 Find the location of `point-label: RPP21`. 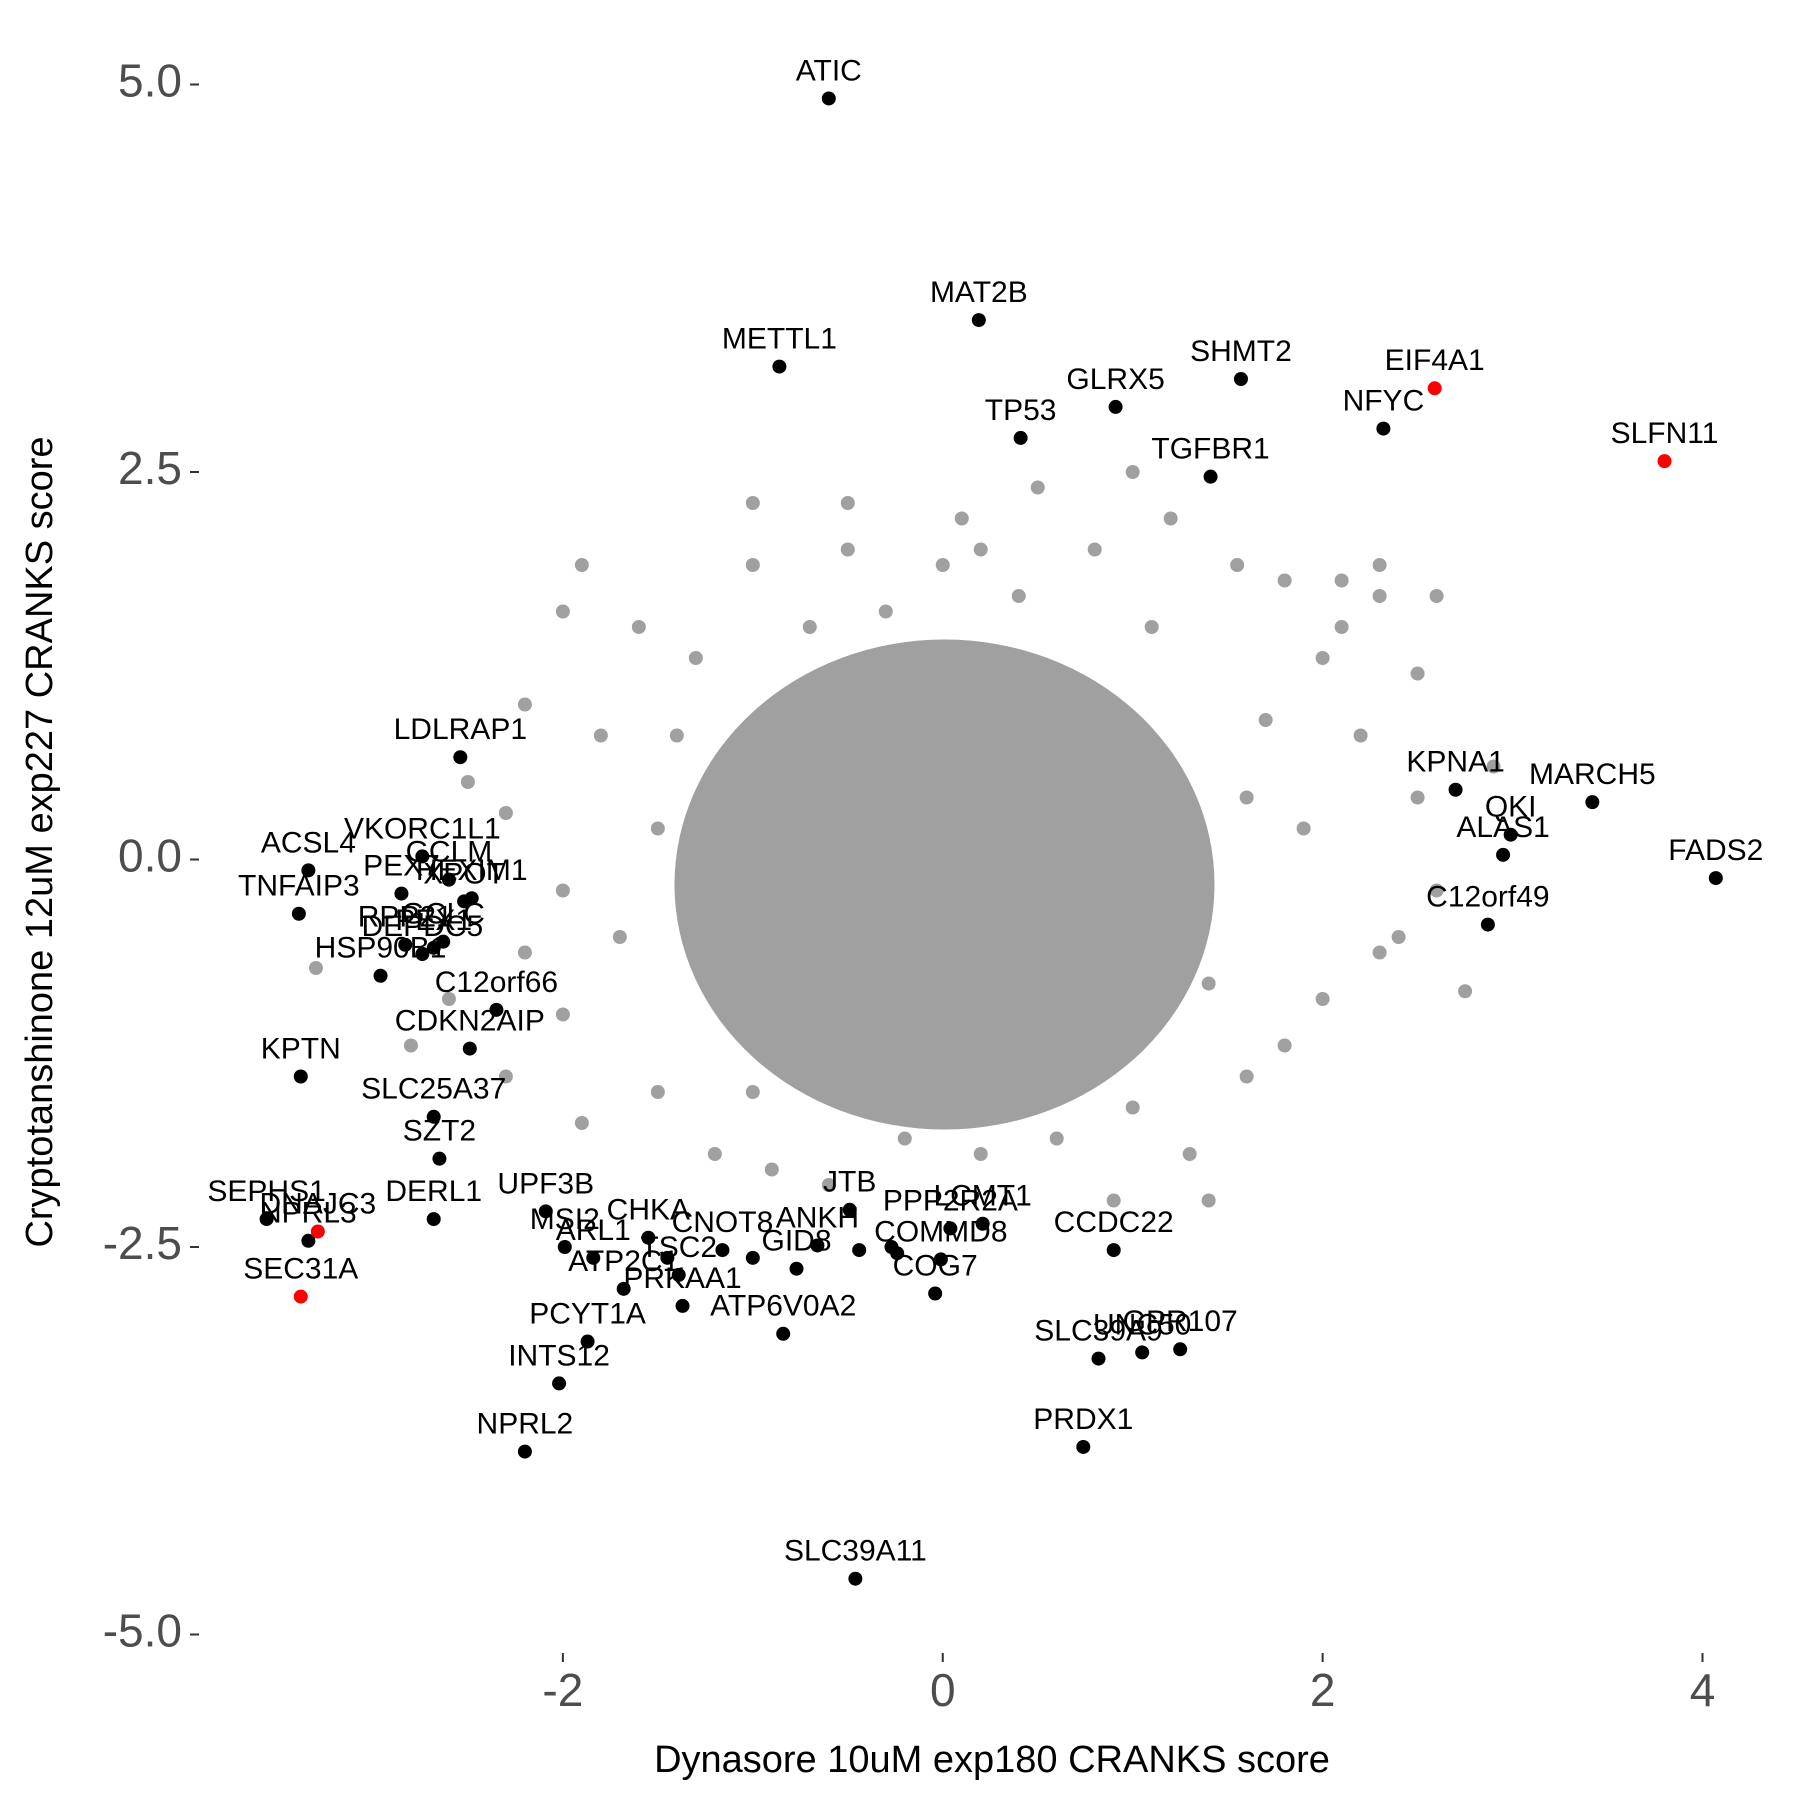

point-label: RPP21 is located at coordinates (405, 917).